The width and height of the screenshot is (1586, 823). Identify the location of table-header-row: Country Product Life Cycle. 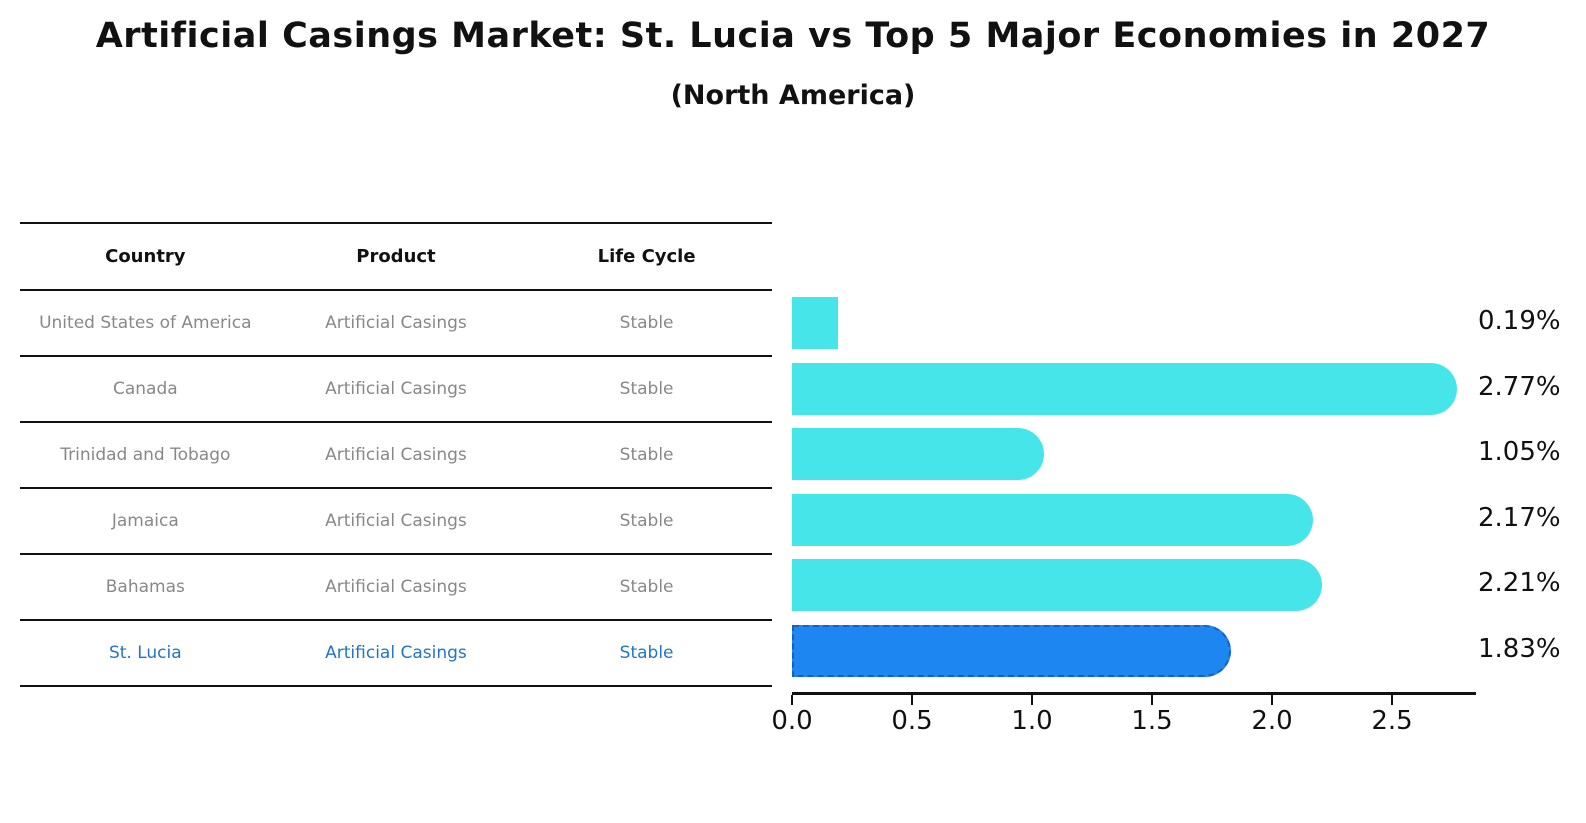
(396, 256).